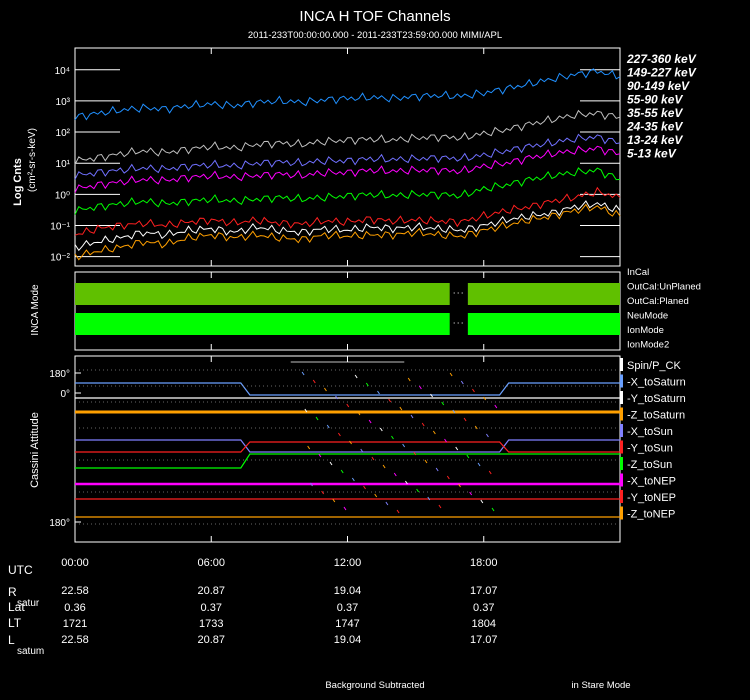 The width and height of the screenshot is (750, 700). What do you see at coordinates (211, 624) in the screenshot?
I see `ephemeris-value: 1733` at bounding box center [211, 624].